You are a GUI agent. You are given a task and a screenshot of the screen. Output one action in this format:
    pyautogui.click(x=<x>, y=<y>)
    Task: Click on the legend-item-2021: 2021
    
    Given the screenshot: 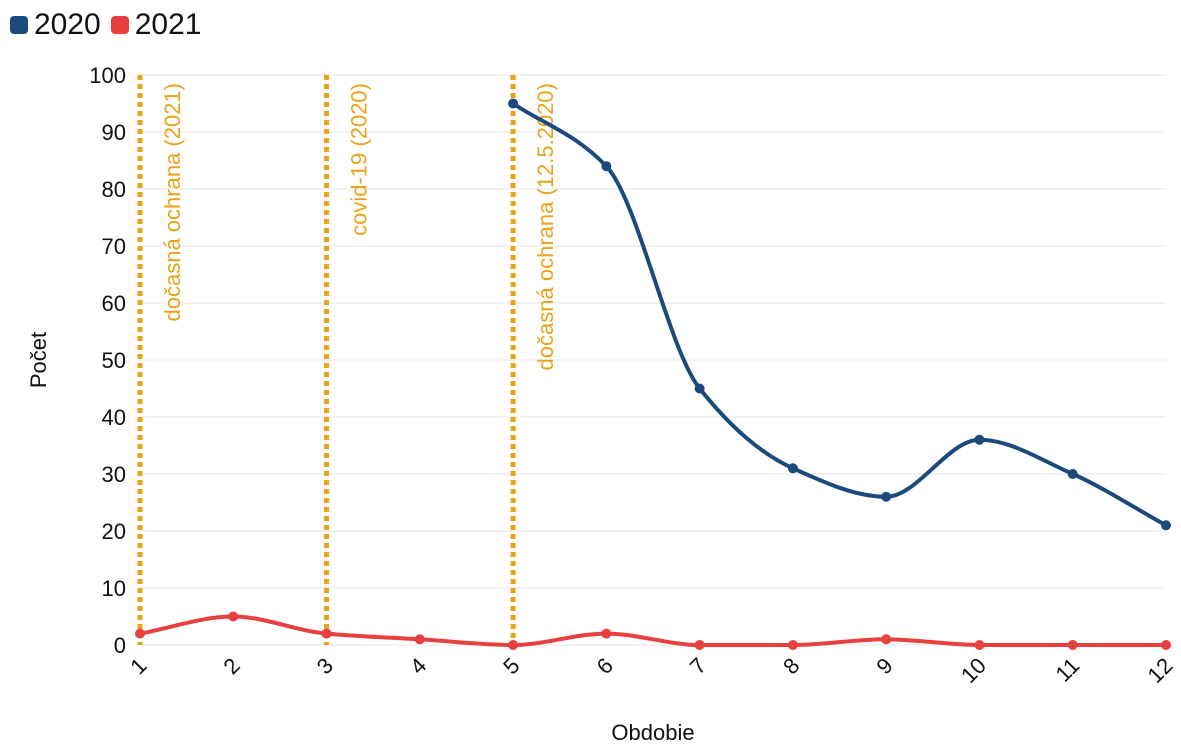 What is the action you would take?
    pyautogui.click(x=156, y=25)
    